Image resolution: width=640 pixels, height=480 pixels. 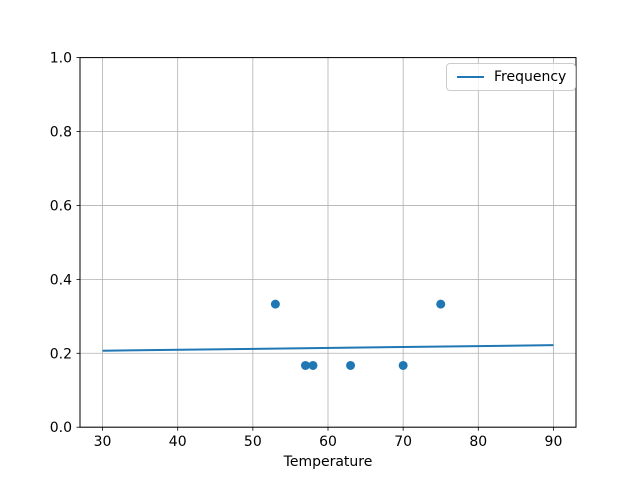 What do you see at coordinates (328, 348) in the screenshot?
I see `line-series-frequency` at bounding box center [328, 348].